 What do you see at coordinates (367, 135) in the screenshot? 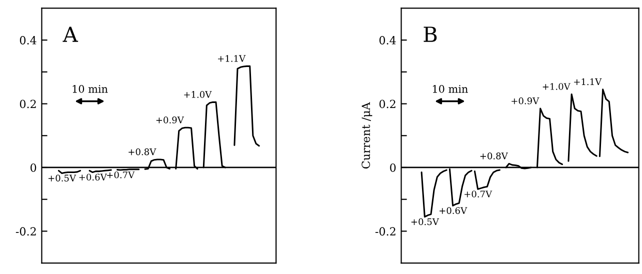
I see `y-axis-title: Current /μA` at bounding box center [367, 135].